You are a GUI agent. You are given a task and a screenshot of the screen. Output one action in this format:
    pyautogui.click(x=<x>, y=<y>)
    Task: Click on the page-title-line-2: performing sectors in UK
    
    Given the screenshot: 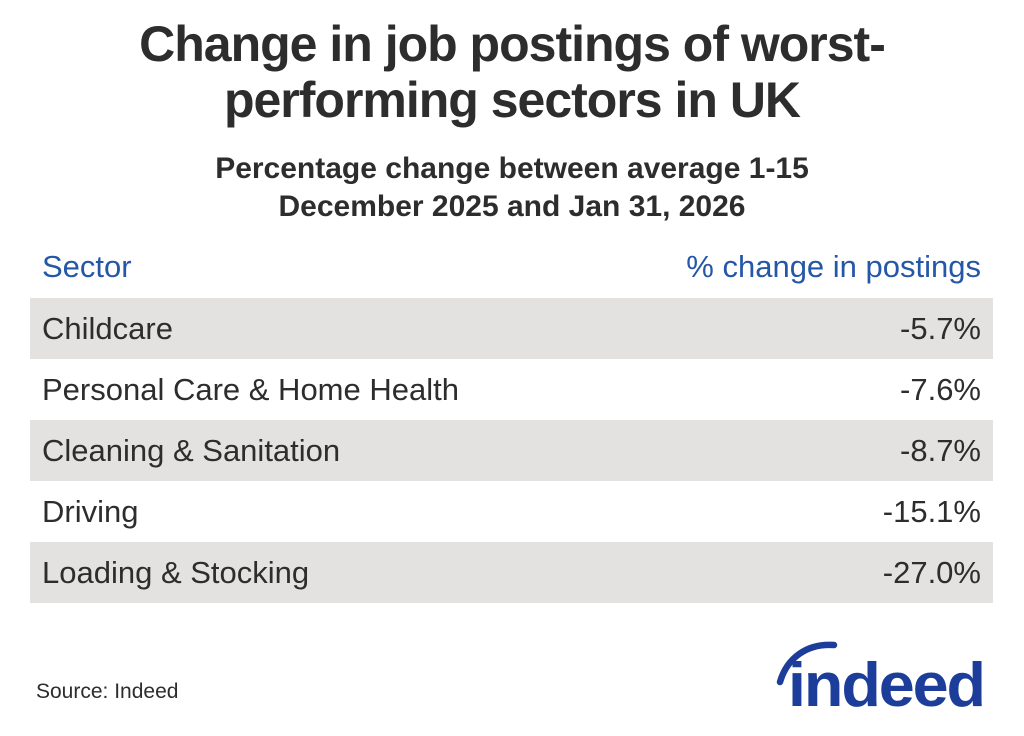 What is the action you would take?
    pyautogui.click(x=512, y=100)
    